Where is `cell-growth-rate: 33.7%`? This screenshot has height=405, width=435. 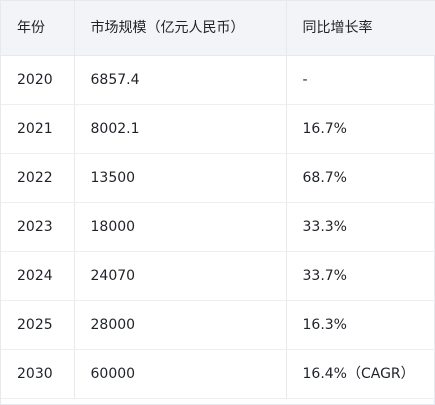 cell-growth-rate: 33.7% is located at coordinates (360, 276).